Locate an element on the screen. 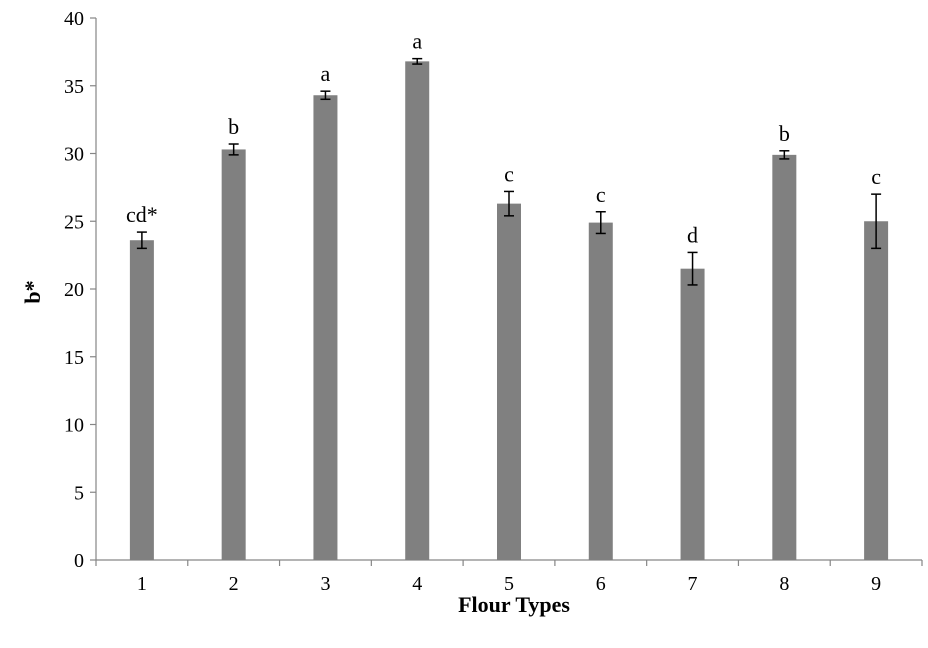 Image resolution: width=928 pixels, height=648 pixels. bar-significance-label: cd* is located at coordinates (142, 214).